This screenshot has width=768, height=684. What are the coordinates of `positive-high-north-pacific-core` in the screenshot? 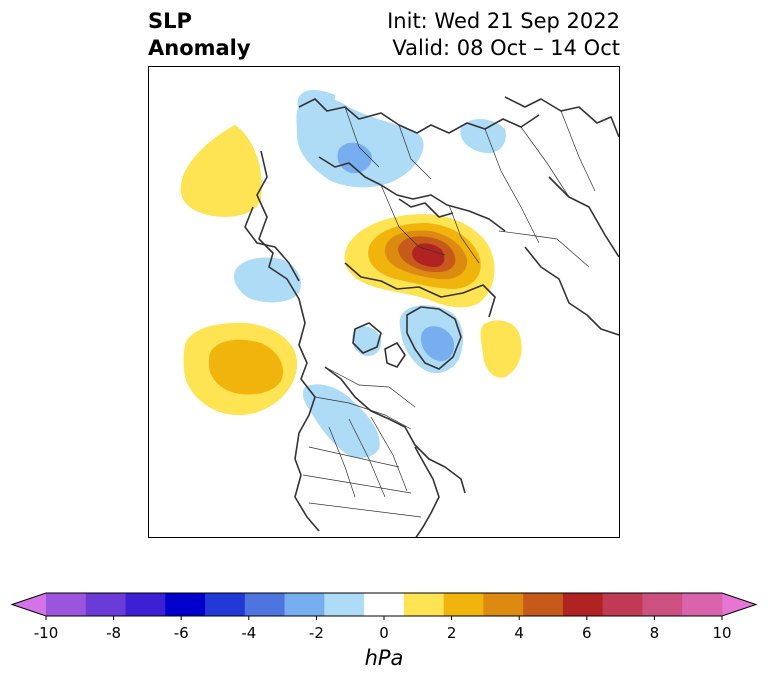 It's located at (246, 367).